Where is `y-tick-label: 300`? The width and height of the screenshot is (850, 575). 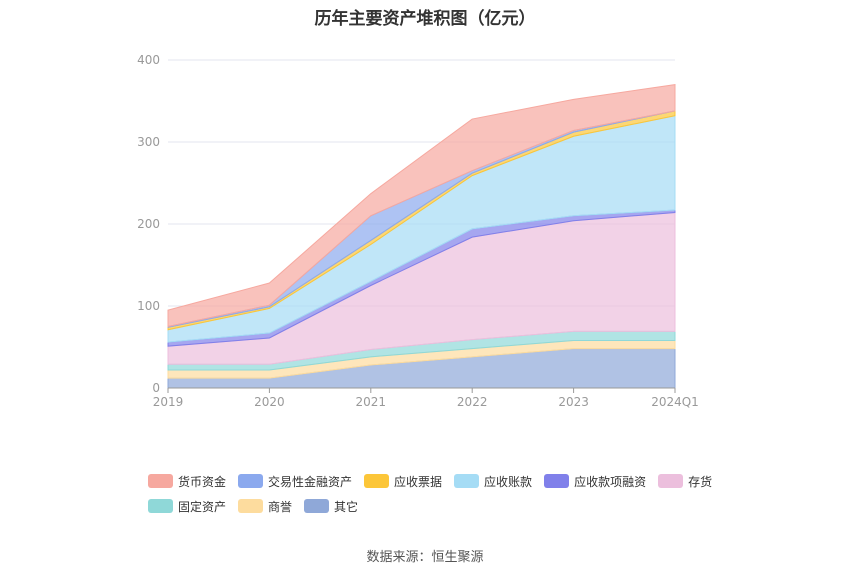
y-tick-label: 300 is located at coordinates (148, 142).